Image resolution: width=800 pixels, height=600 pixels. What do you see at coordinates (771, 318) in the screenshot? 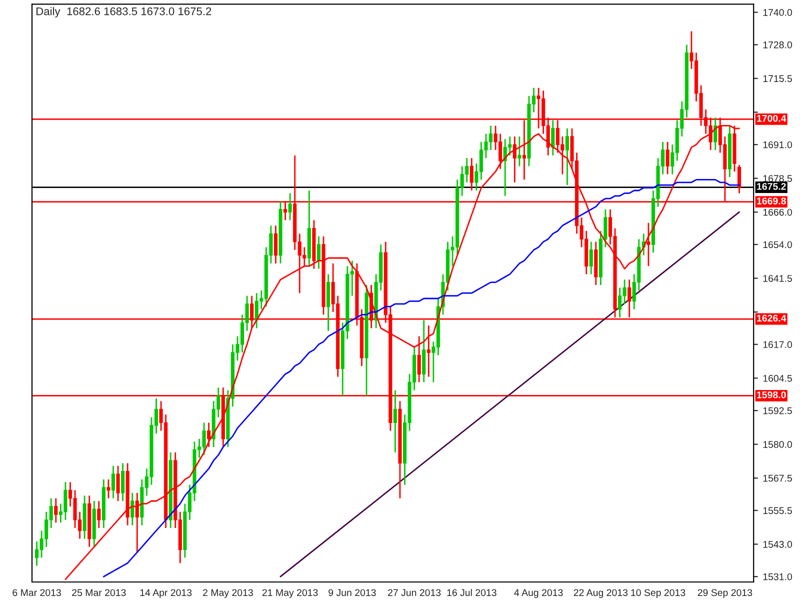
I see `ref-line-label: 1626.4` at bounding box center [771, 318].